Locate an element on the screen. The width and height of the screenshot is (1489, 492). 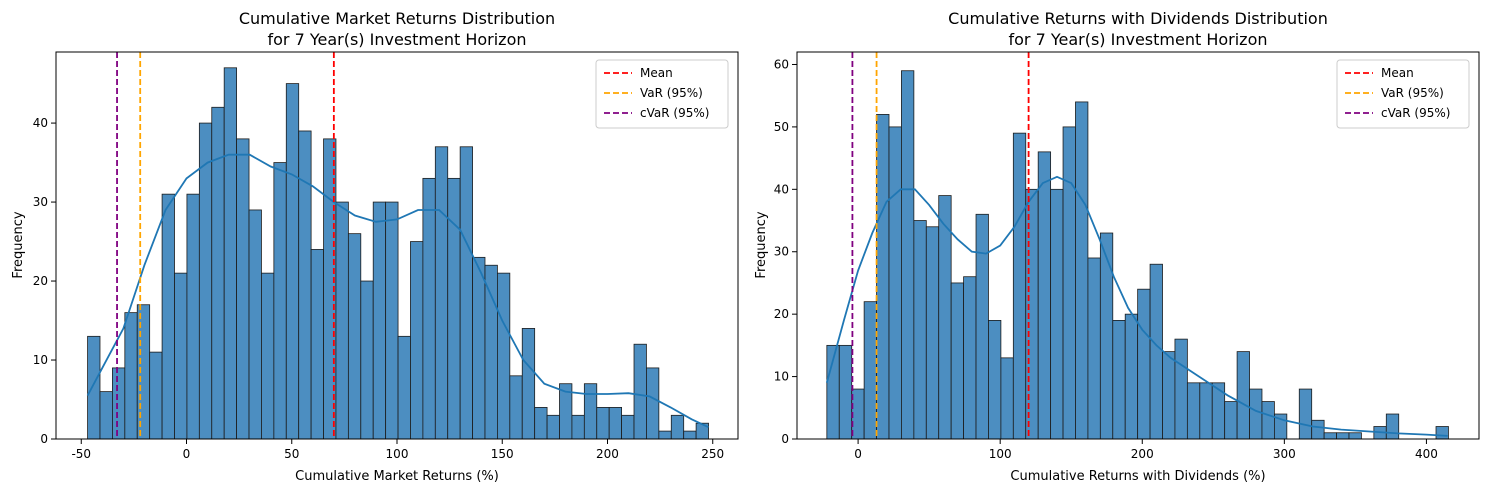
x-tick-label: 250 is located at coordinates (712, 454).